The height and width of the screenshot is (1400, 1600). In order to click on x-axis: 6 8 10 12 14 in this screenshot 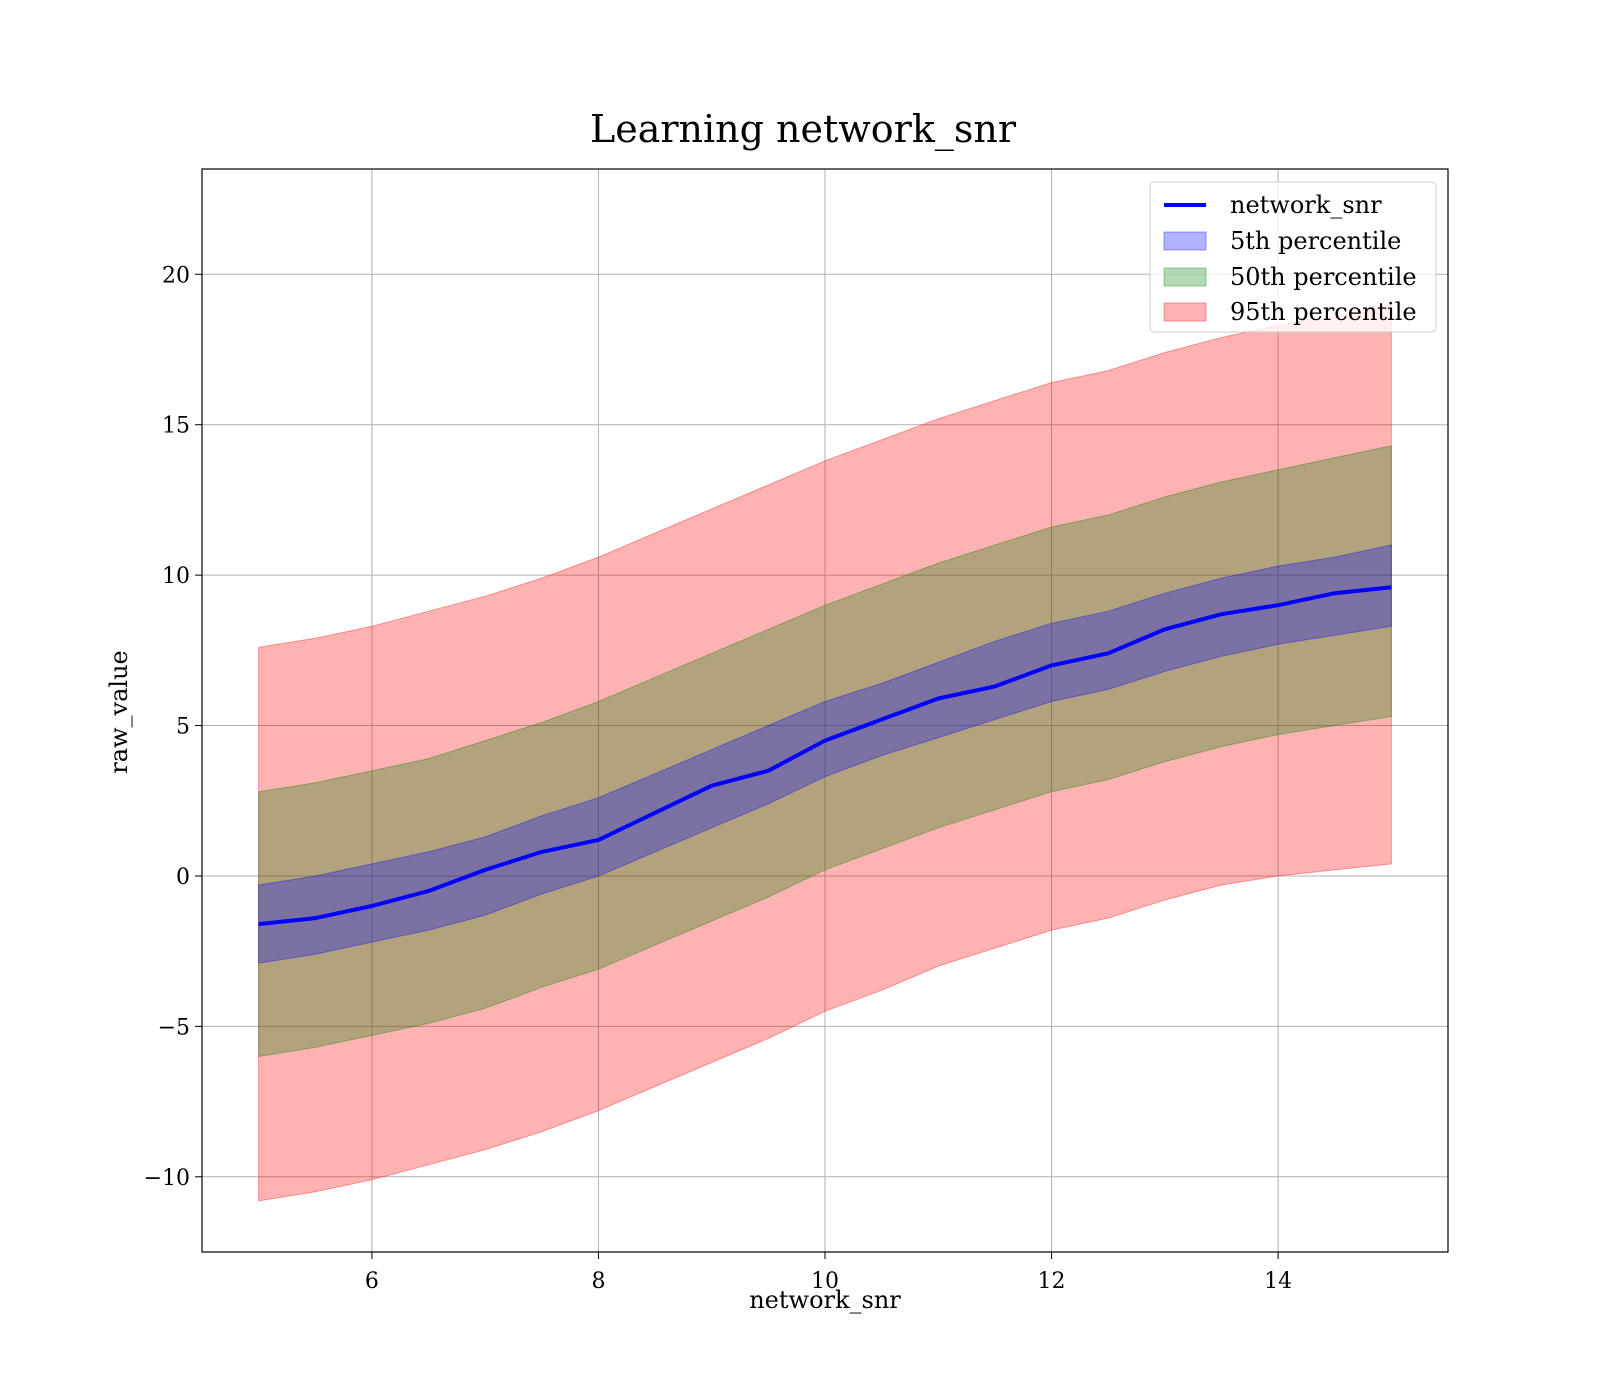, I will do `click(828, 1273)`.